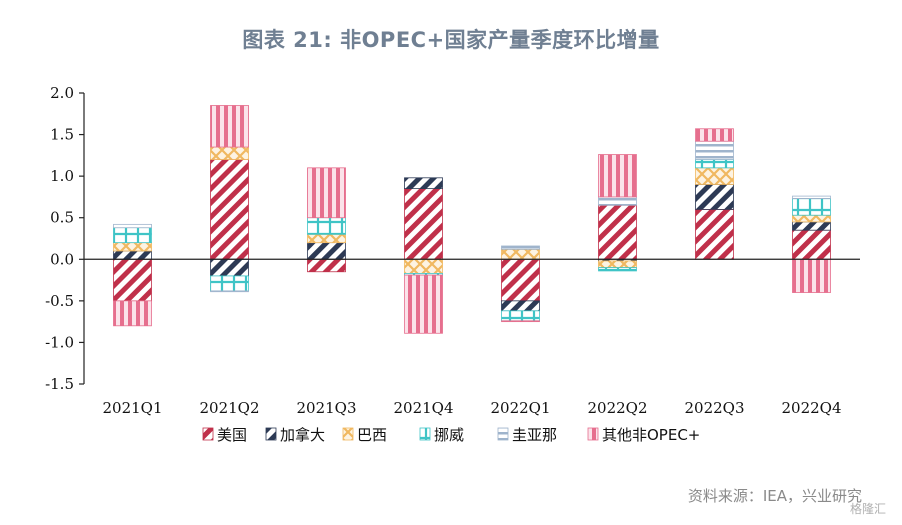 The image size is (902, 525). What do you see at coordinates (714, 408) in the screenshot?
I see `x-tick-label: 2022Q3` at bounding box center [714, 408].